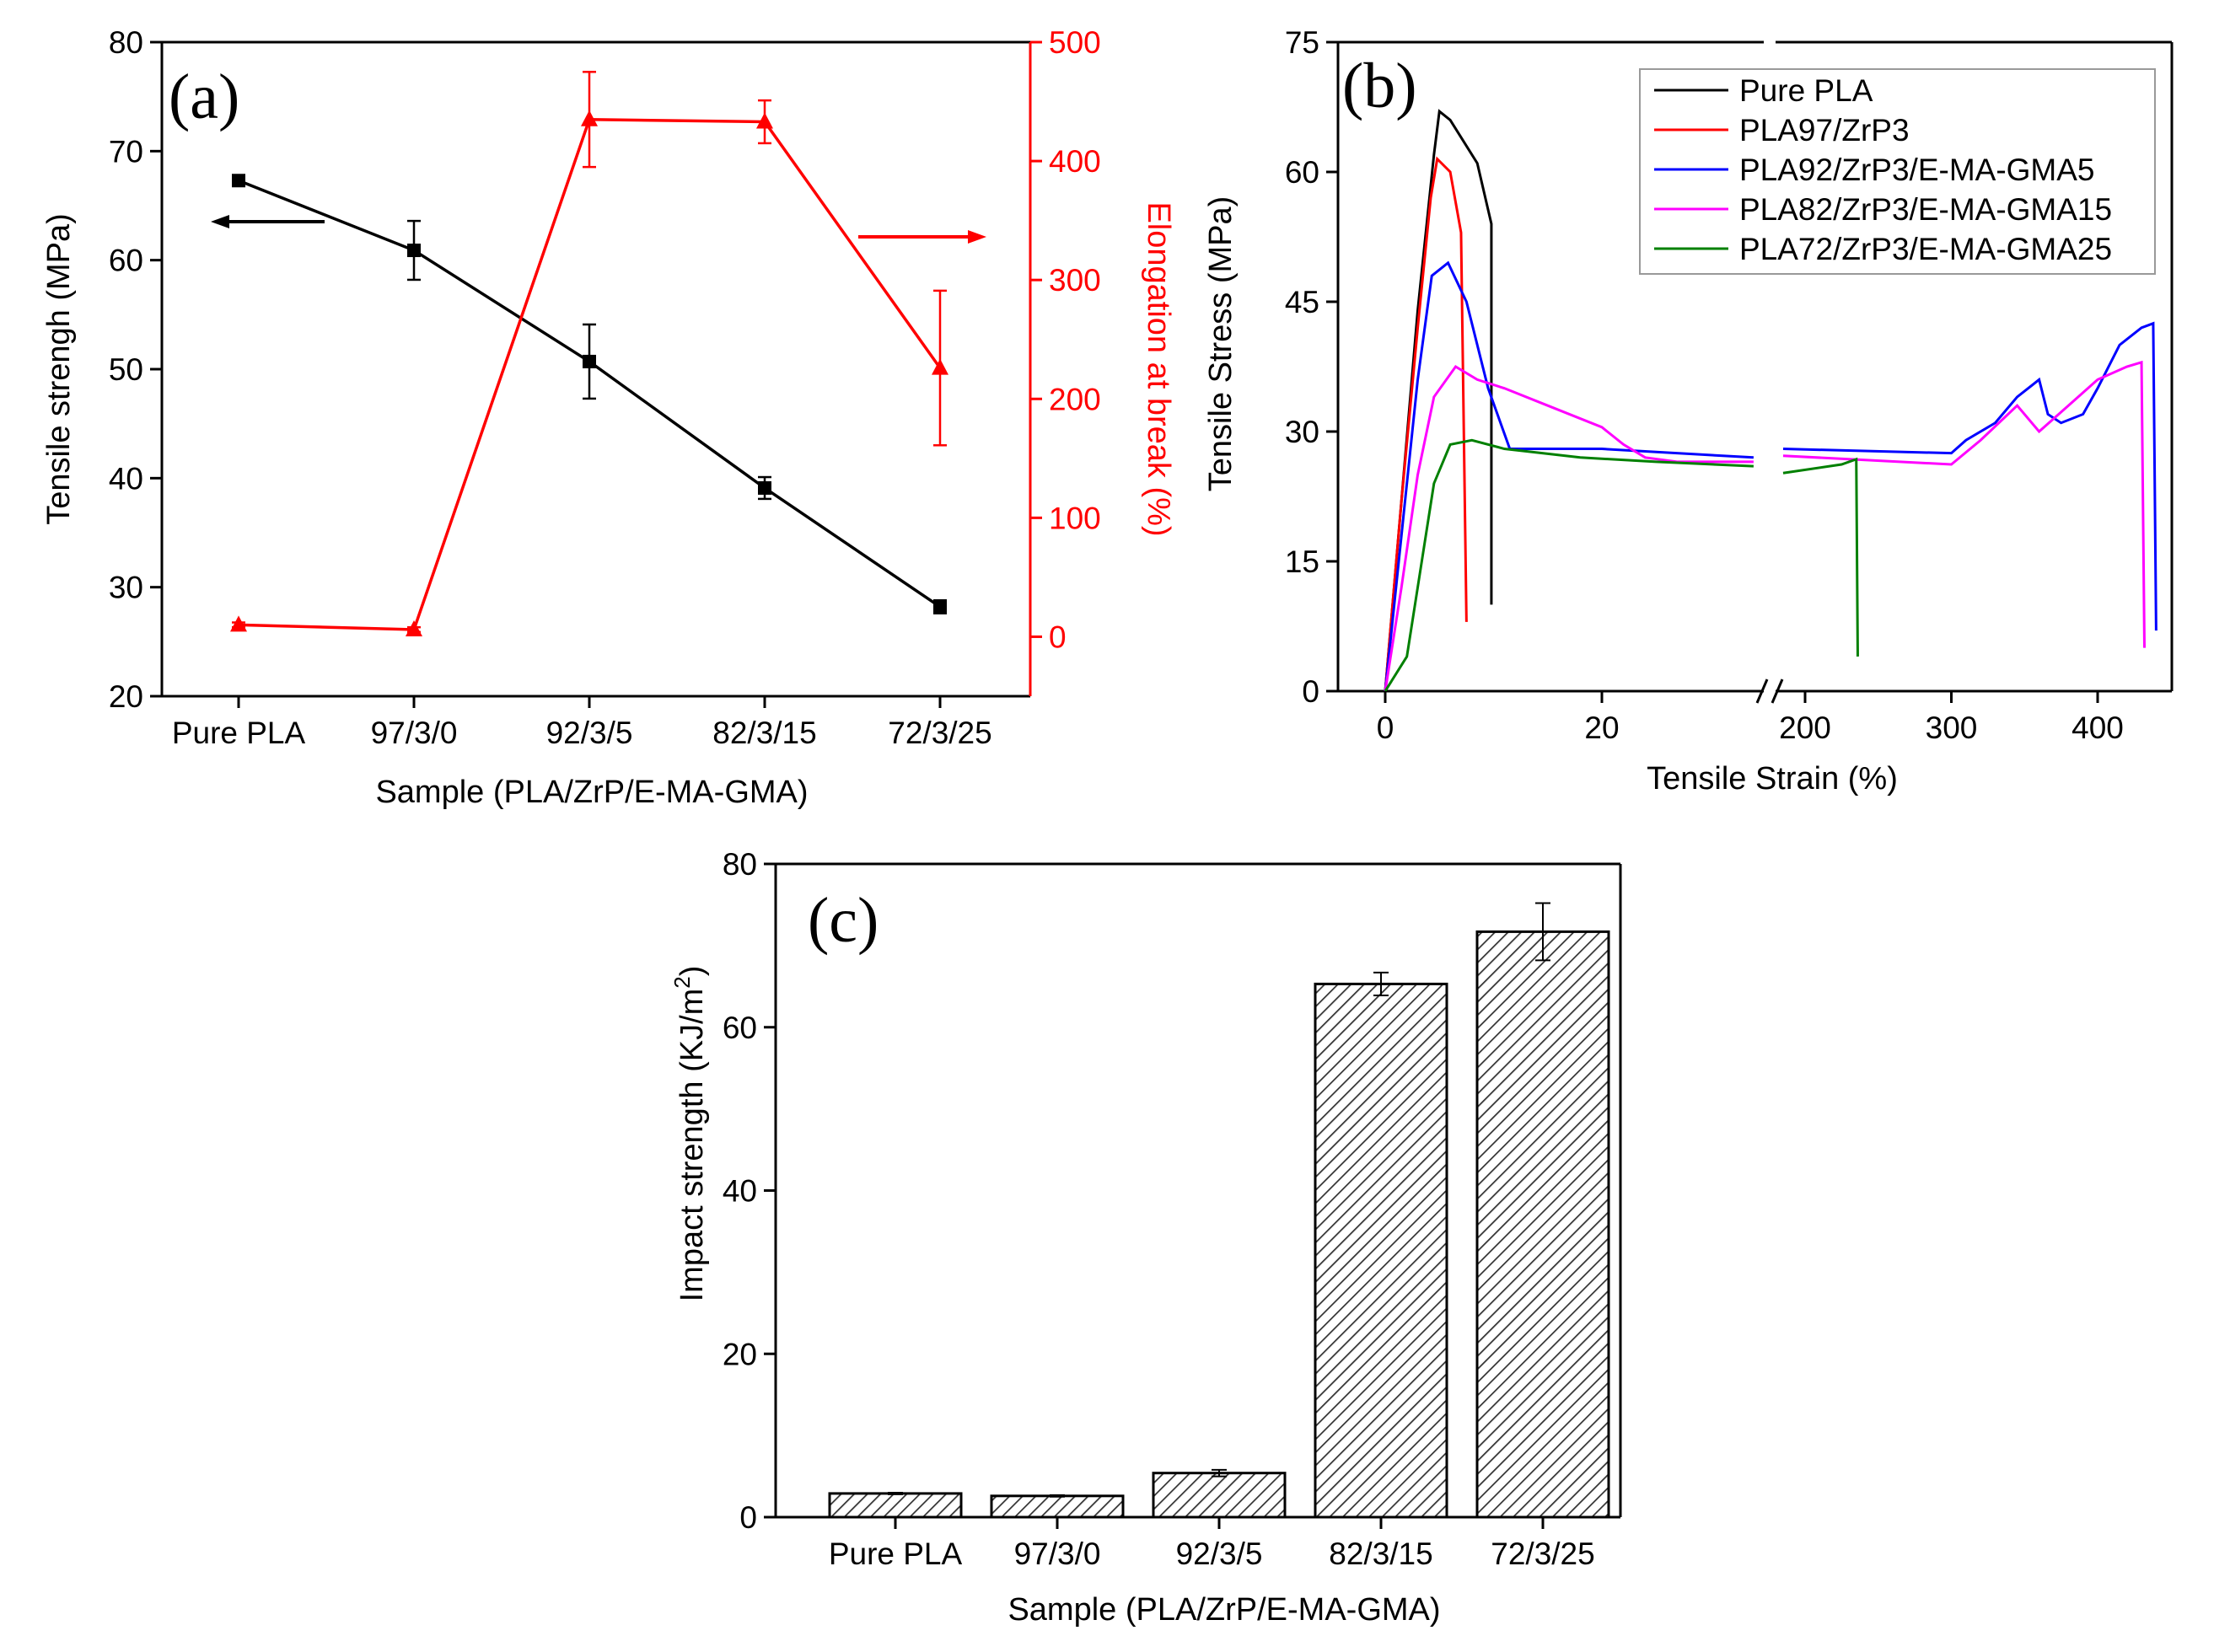  What do you see at coordinates (126, 42) in the screenshot?
I see `left-y-tick-label: 80` at bounding box center [126, 42].